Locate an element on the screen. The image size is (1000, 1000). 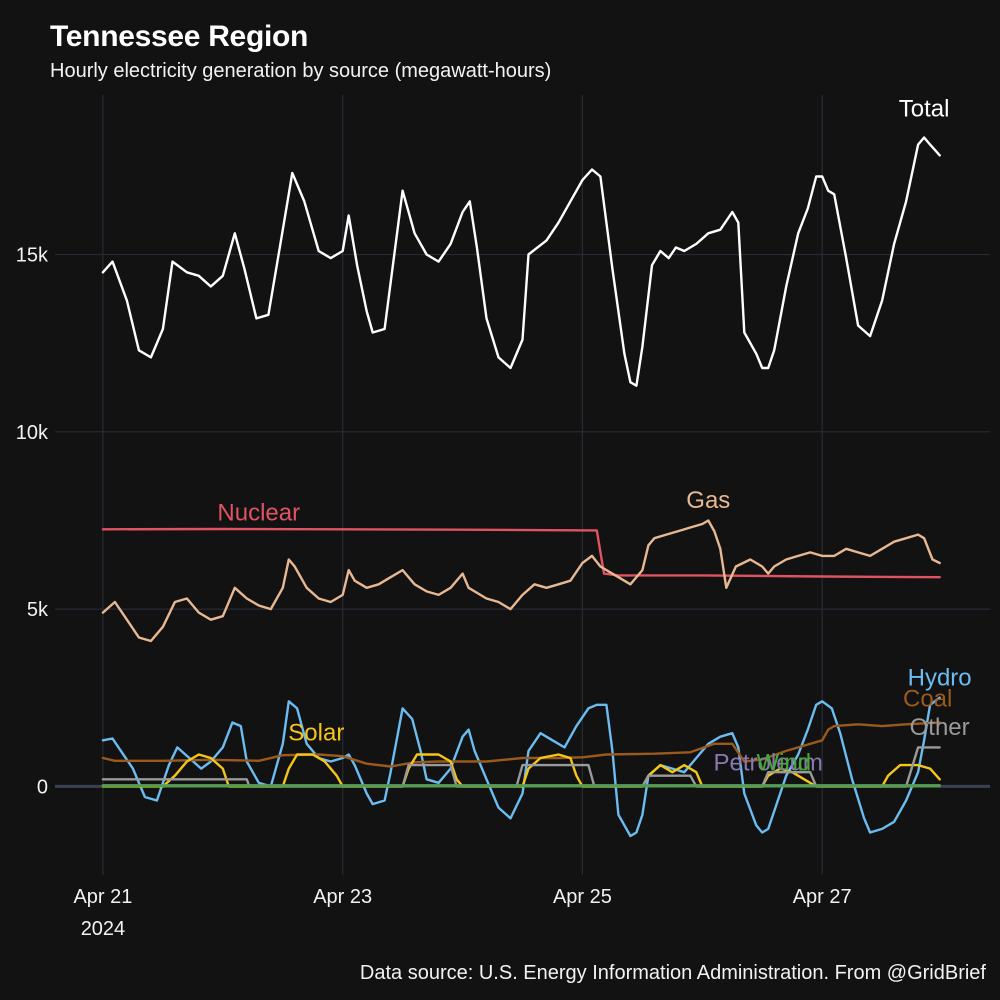
x-tick-label: Apr 25 is located at coordinates (582, 897).